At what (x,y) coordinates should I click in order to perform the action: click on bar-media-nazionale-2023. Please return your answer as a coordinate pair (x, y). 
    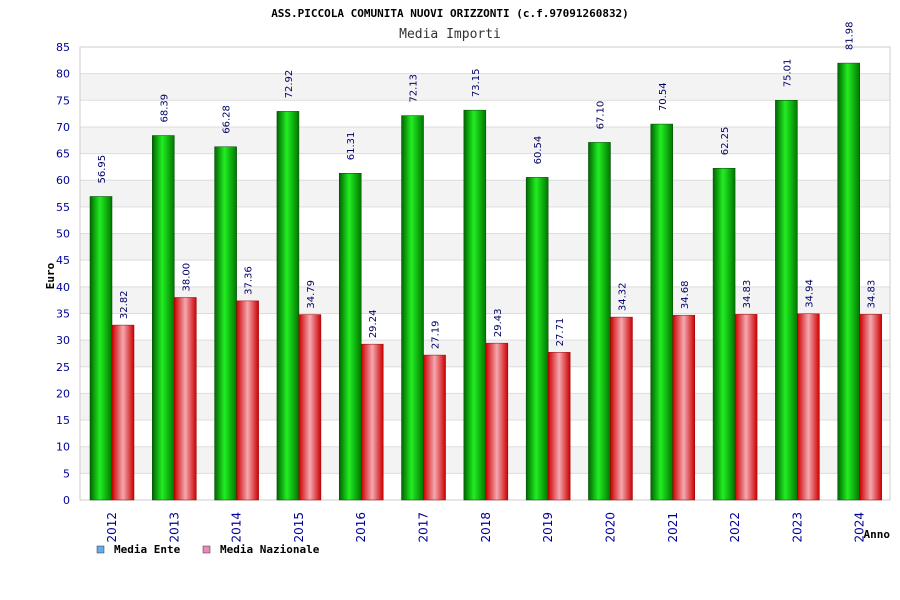
    Looking at the image, I should click on (808, 407).